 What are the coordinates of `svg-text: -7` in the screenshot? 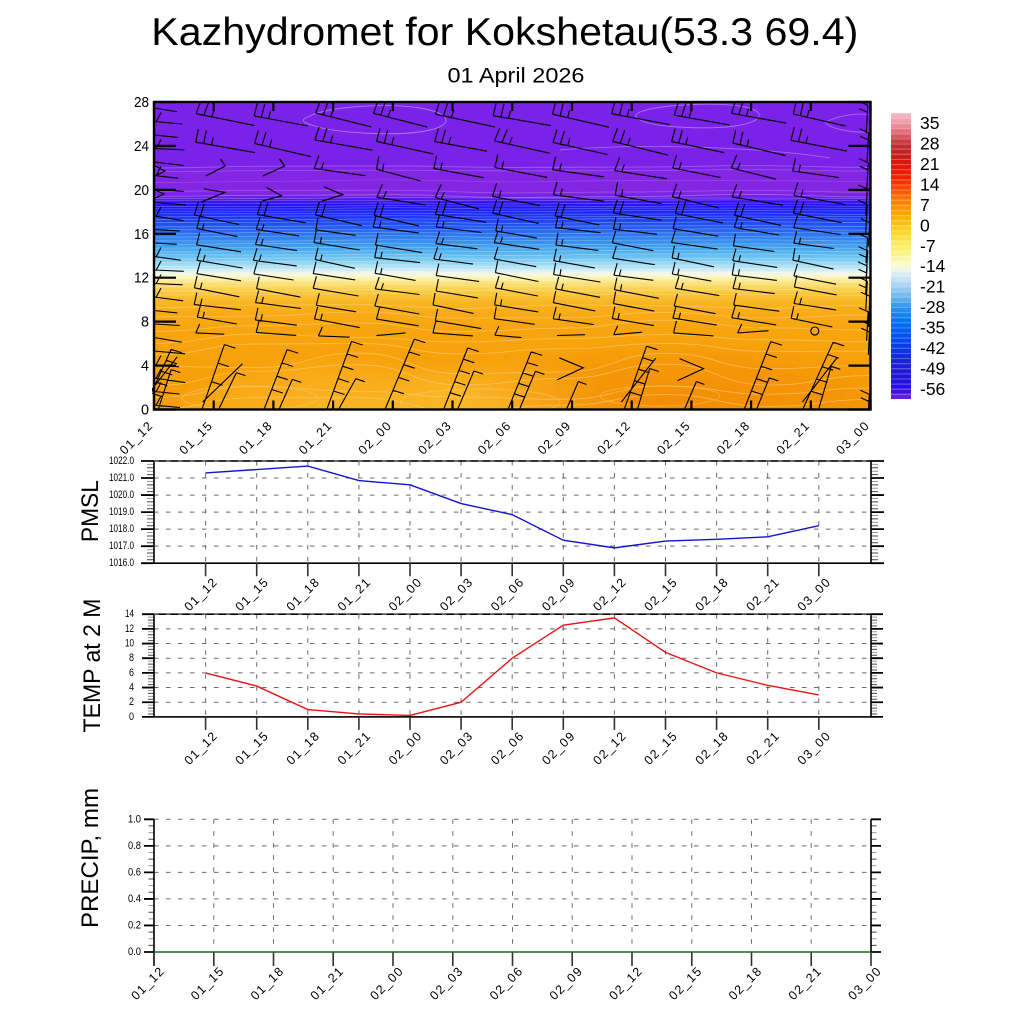 It's located at (928, 246).